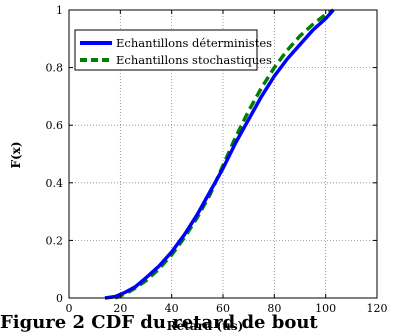  Describe the element at coordinates (120, 308) in the screenshot. I see `x-tick-label: 20` at that location.